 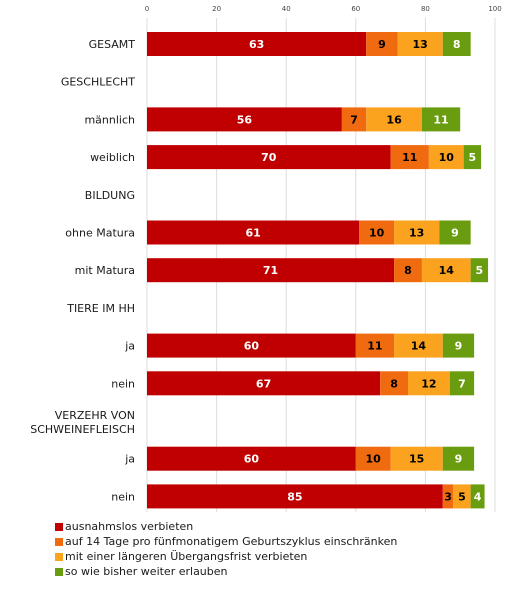 What do you see at coordinates (112, 44) in the screenshot?
I see `category-label: GESAMT` at bounding box center [112, 44].